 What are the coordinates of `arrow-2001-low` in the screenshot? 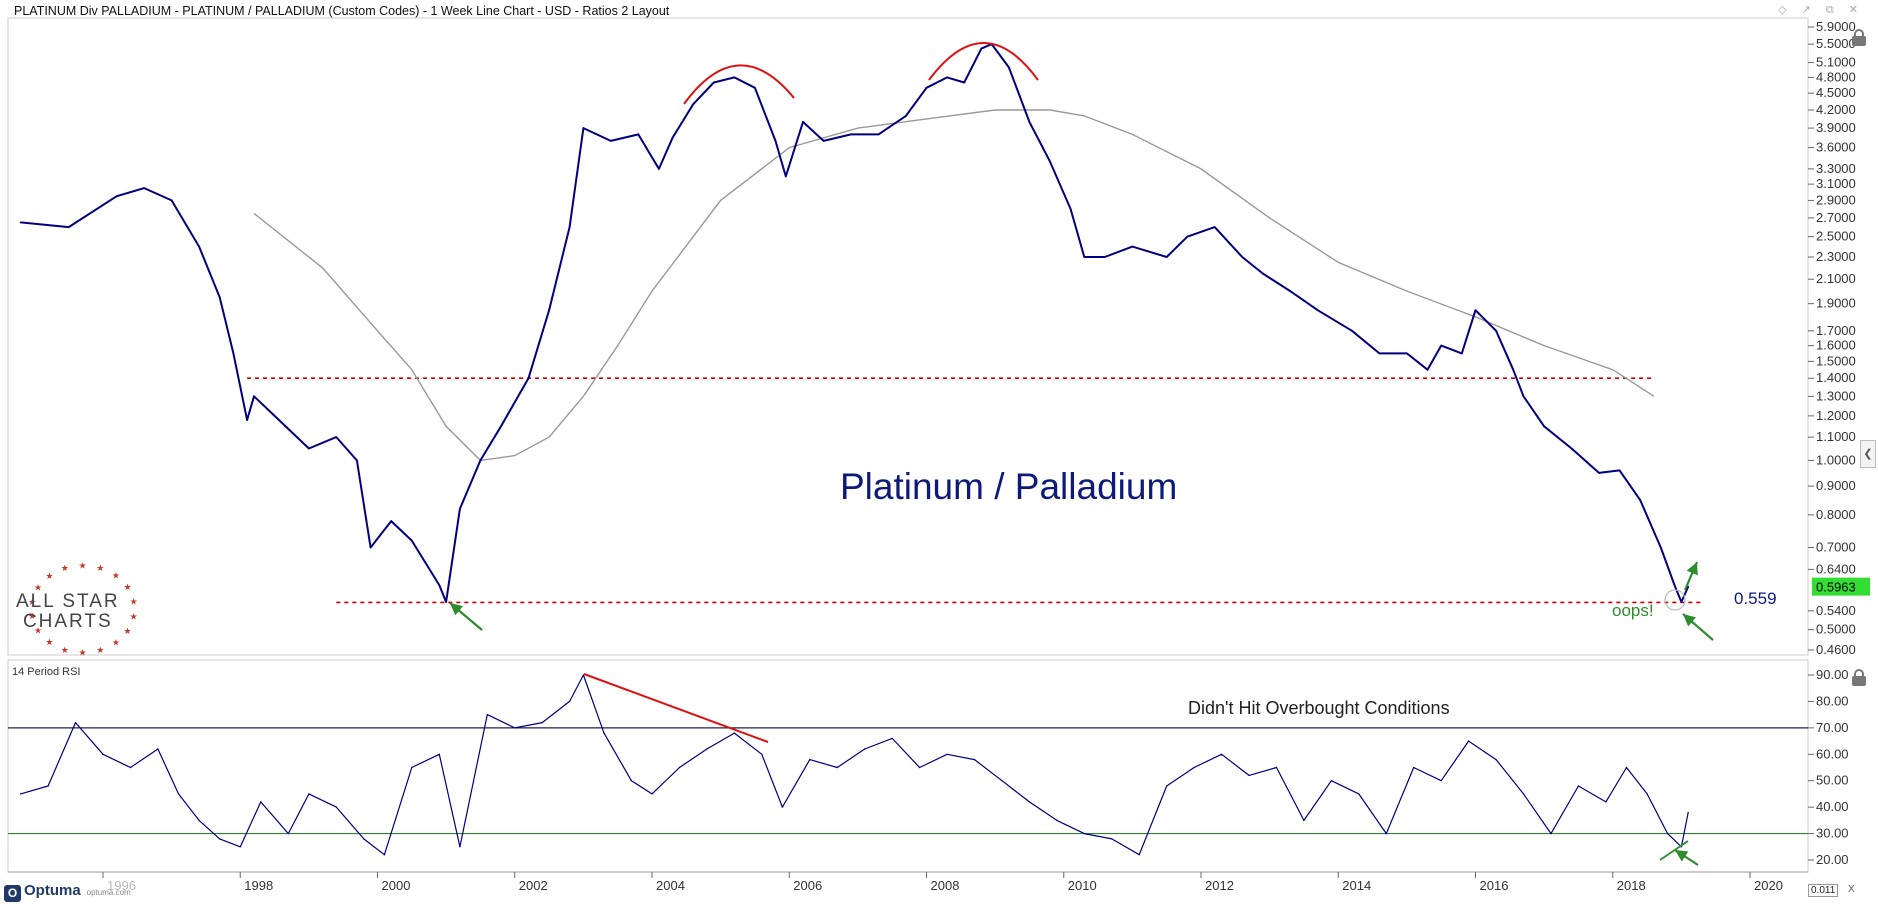 It's located at (466, 616).